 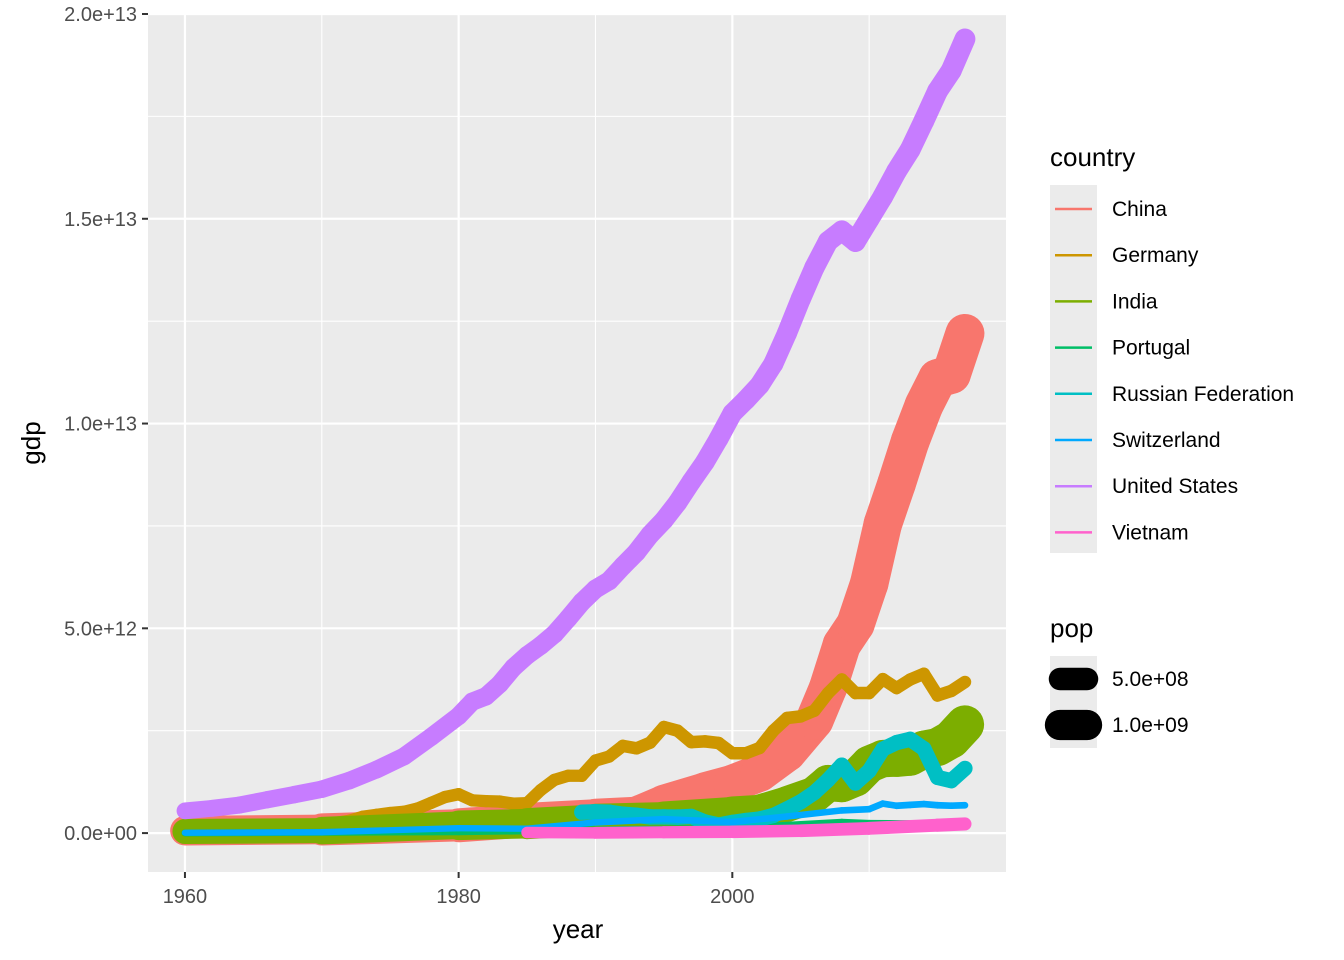 I want to click on y-tick-label: 1.5e+13, so click(x=100, y=220).